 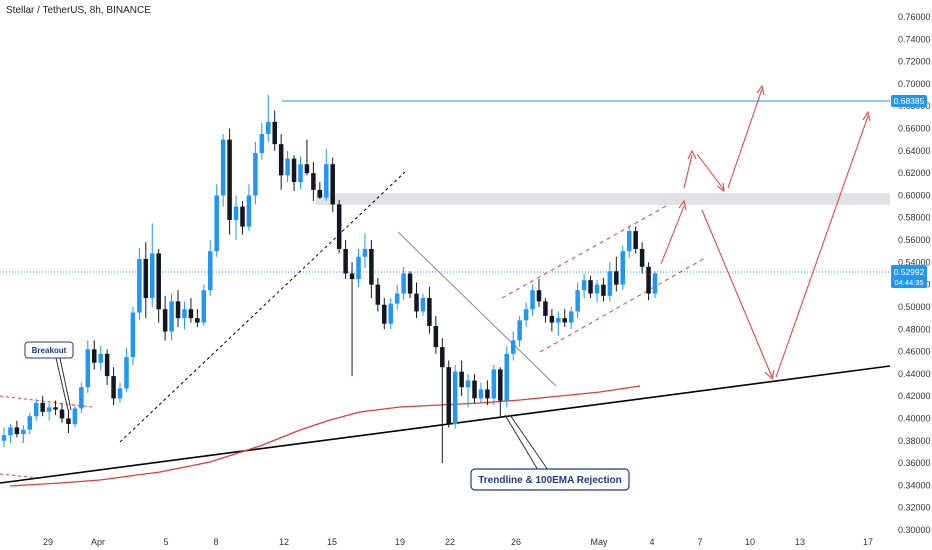 What do you see at coordinates (49, 376) in the screenshot?
I see `breakout-annotation: Breakout` at bounding box center [49, 376].